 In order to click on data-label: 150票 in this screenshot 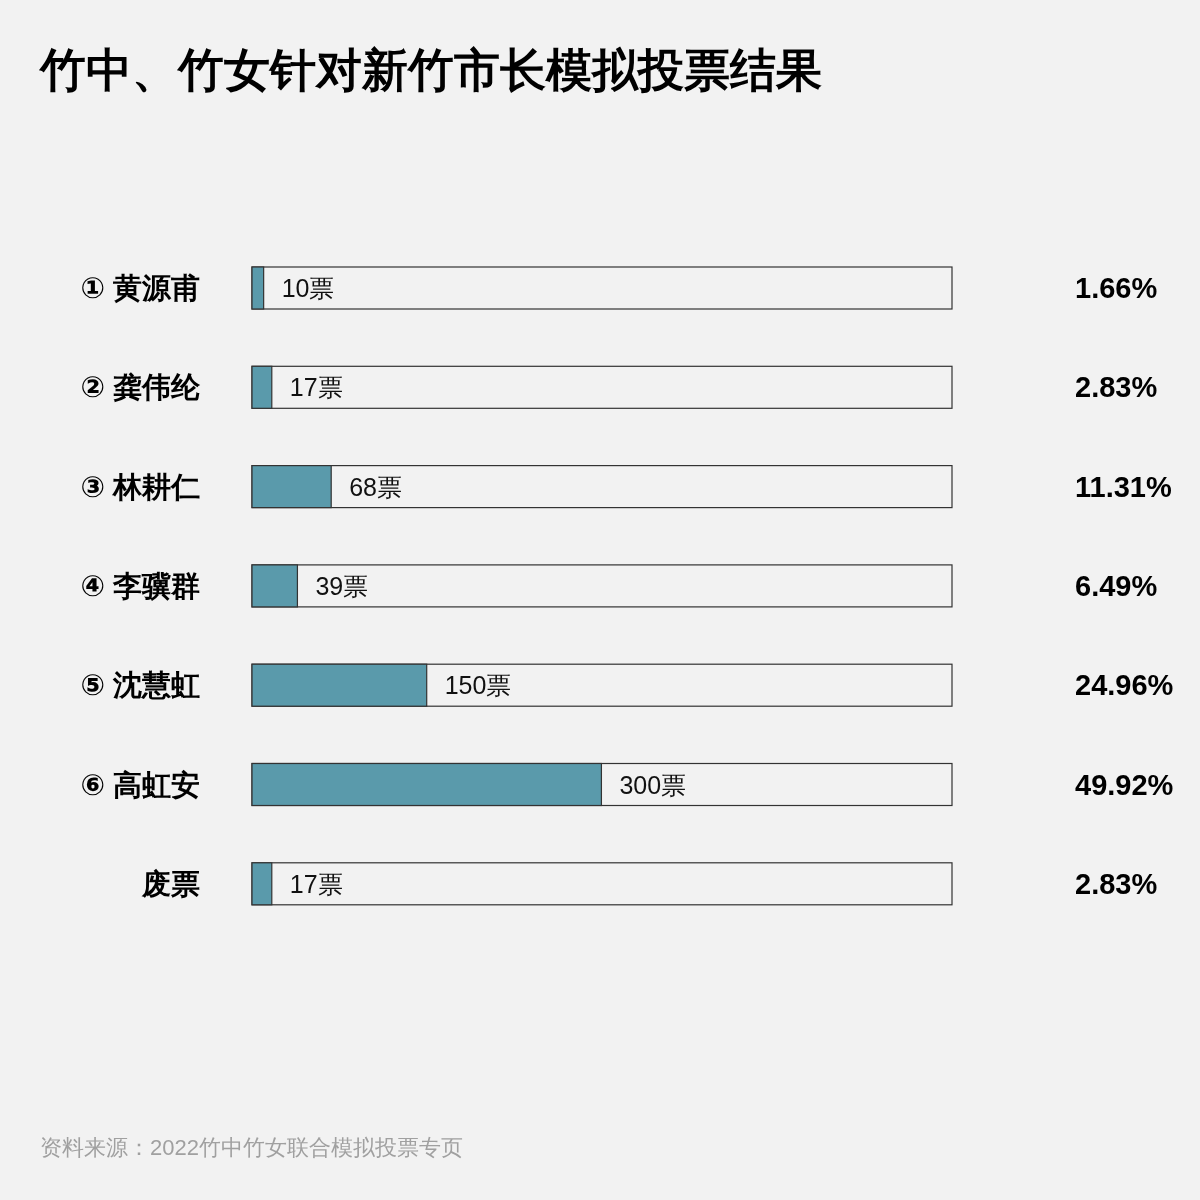, I will do `click(478, 685)`.